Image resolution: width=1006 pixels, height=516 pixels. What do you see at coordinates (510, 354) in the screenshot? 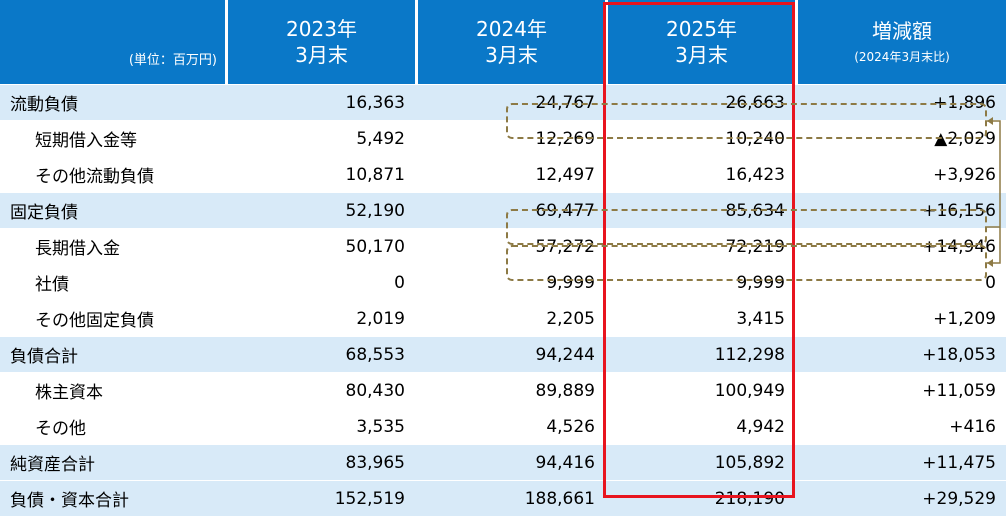
I see `row-value: 94,244` at bounding box center [510, 354].